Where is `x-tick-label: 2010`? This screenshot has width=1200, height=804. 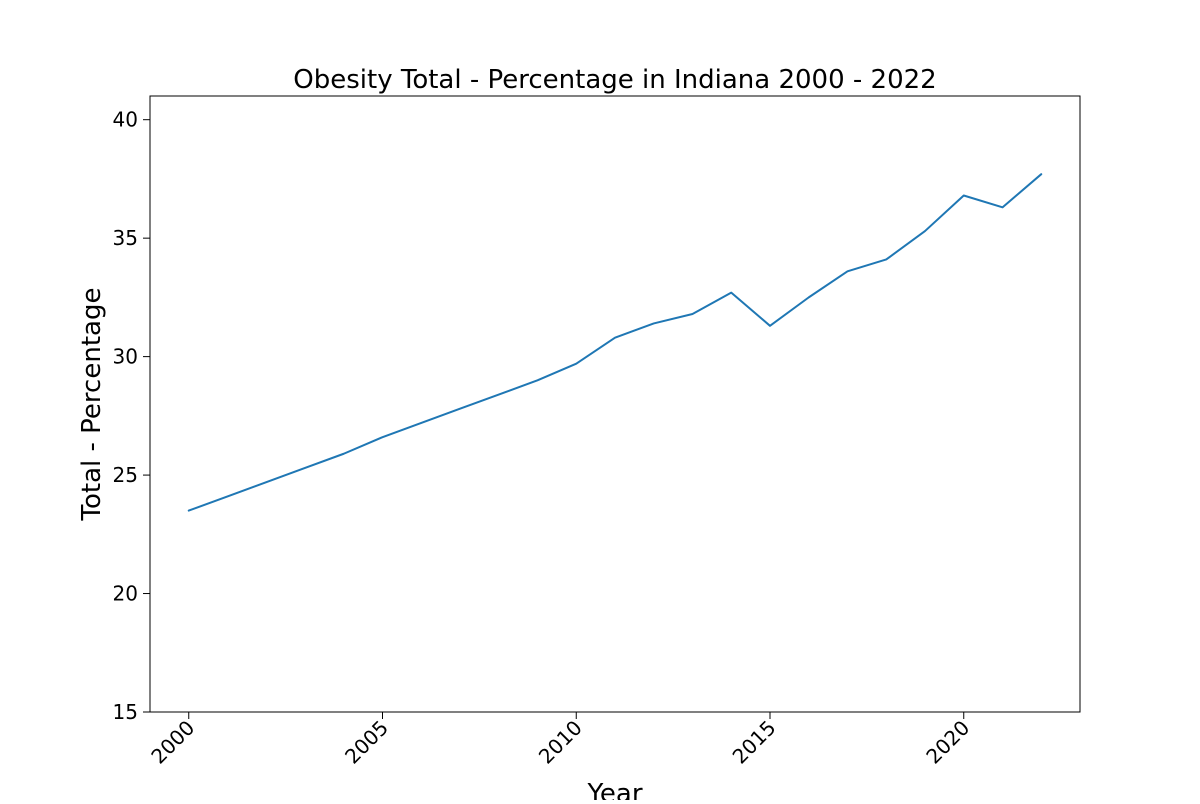 x-tick-label: 2010 is located at coordinates (560, 742).